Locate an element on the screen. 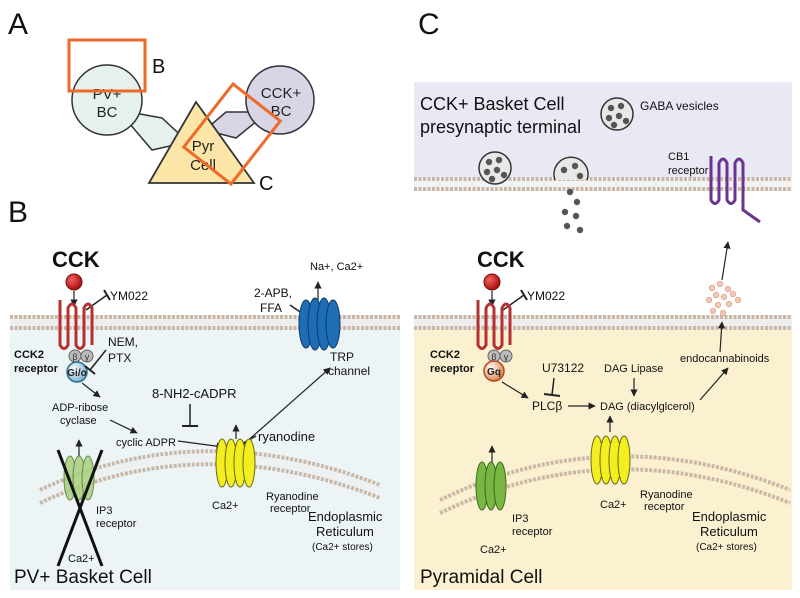  ip3-label-2: receptor is located at coordinates (116, 524).